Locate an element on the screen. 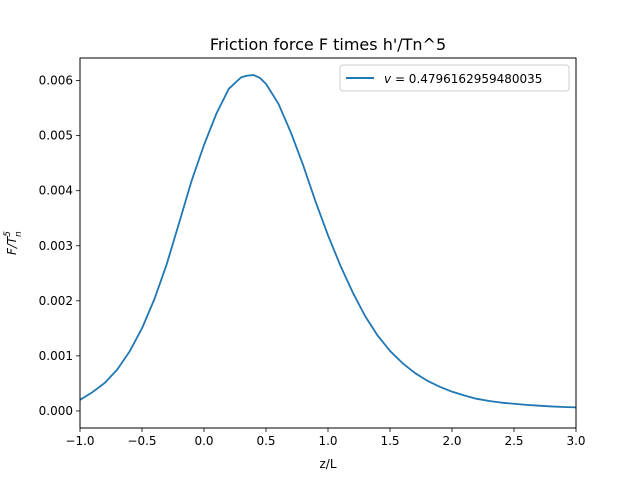 The width and height of the screenshot is (640, 484). x-tick-label: 2.0 is located at coordinates (451, 441).